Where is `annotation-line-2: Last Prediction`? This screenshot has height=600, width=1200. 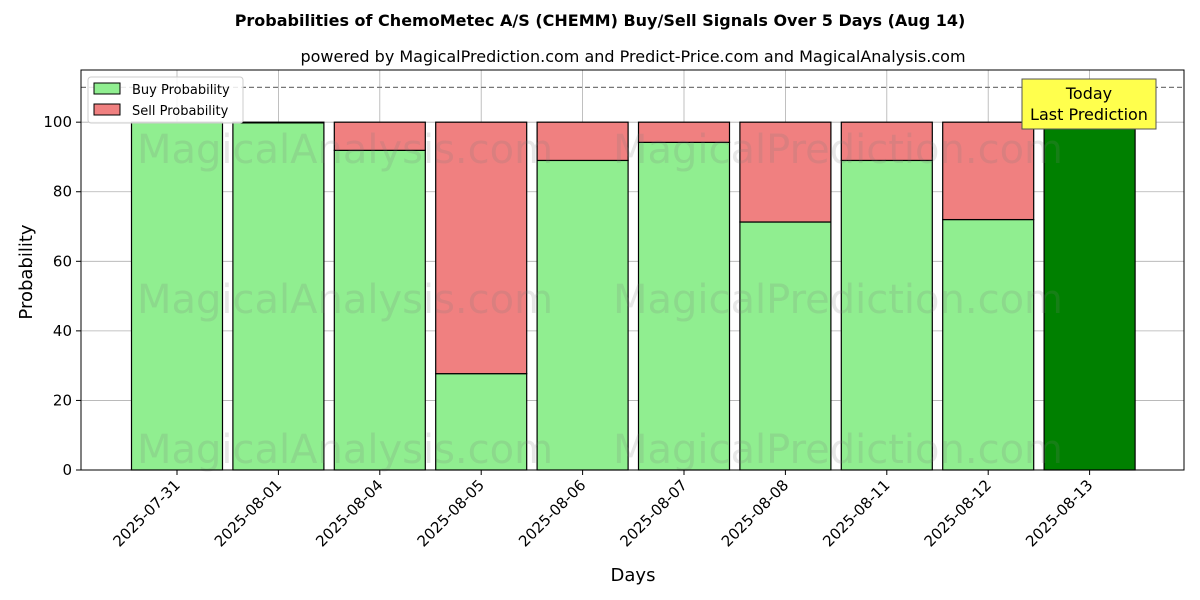 annotation-line-2: Last Prediction is located at coordinates (1089, 114).